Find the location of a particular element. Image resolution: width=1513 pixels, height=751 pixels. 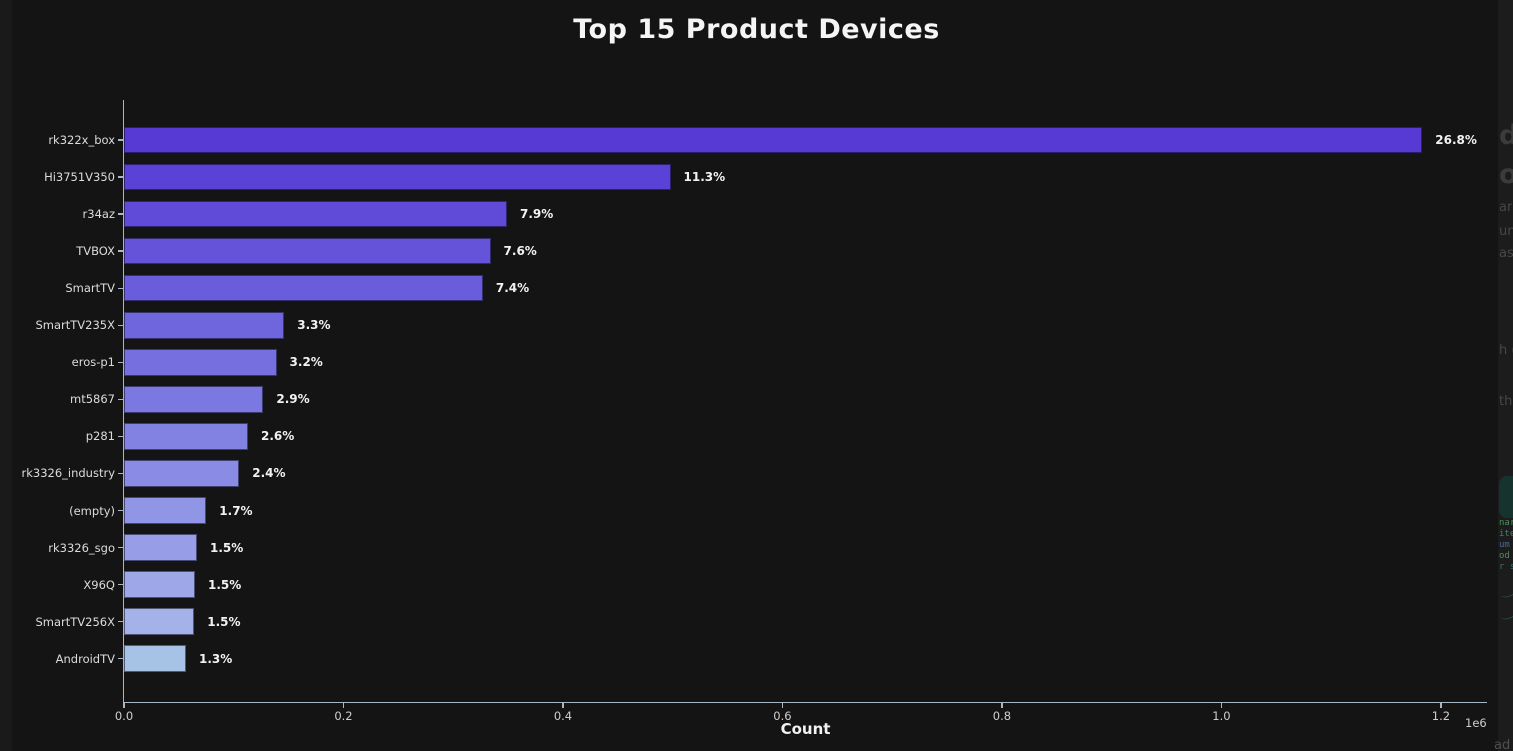

left-margin-strip is located at coordinates (6, 375).